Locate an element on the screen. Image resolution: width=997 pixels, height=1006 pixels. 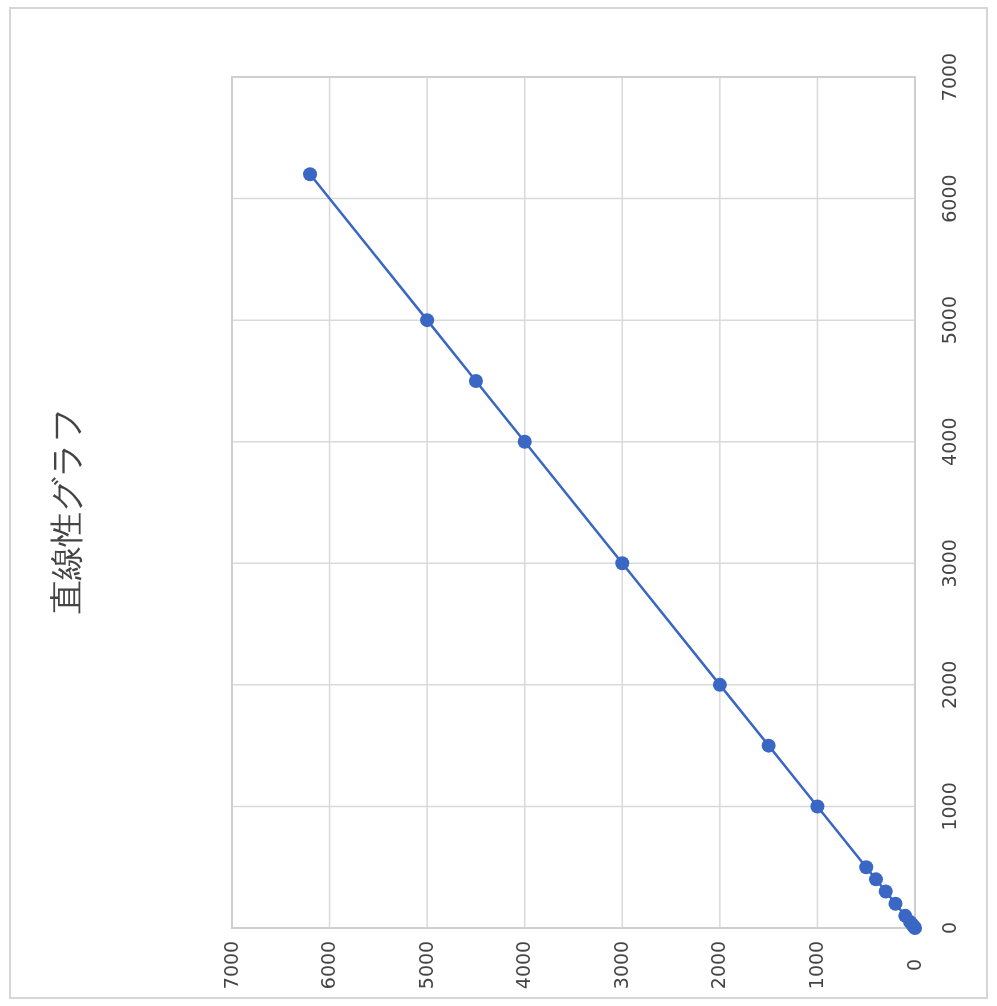
y-tick-label: 2000 is located at coordinates (948, 685).